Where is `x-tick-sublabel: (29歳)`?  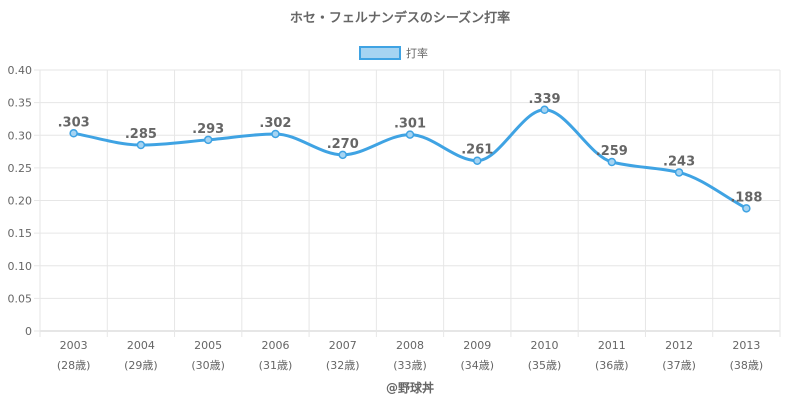
x-tick-sublabel: (29歳) is located at coordinates (141, 365).